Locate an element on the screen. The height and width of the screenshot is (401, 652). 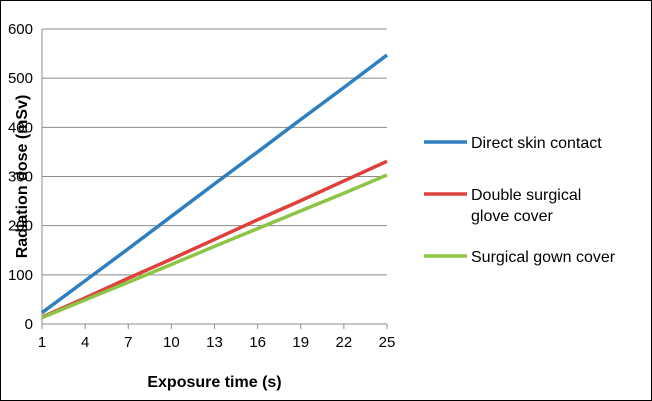
x-axis-title: Exposure time (s) is located at coordinates (214, 382).